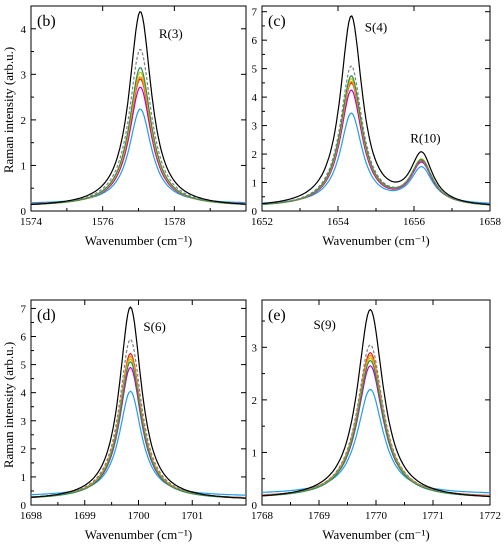  Describe the element at coordinates (46, 21) in the screenshot. I see `panel-label: (b)` at that location.